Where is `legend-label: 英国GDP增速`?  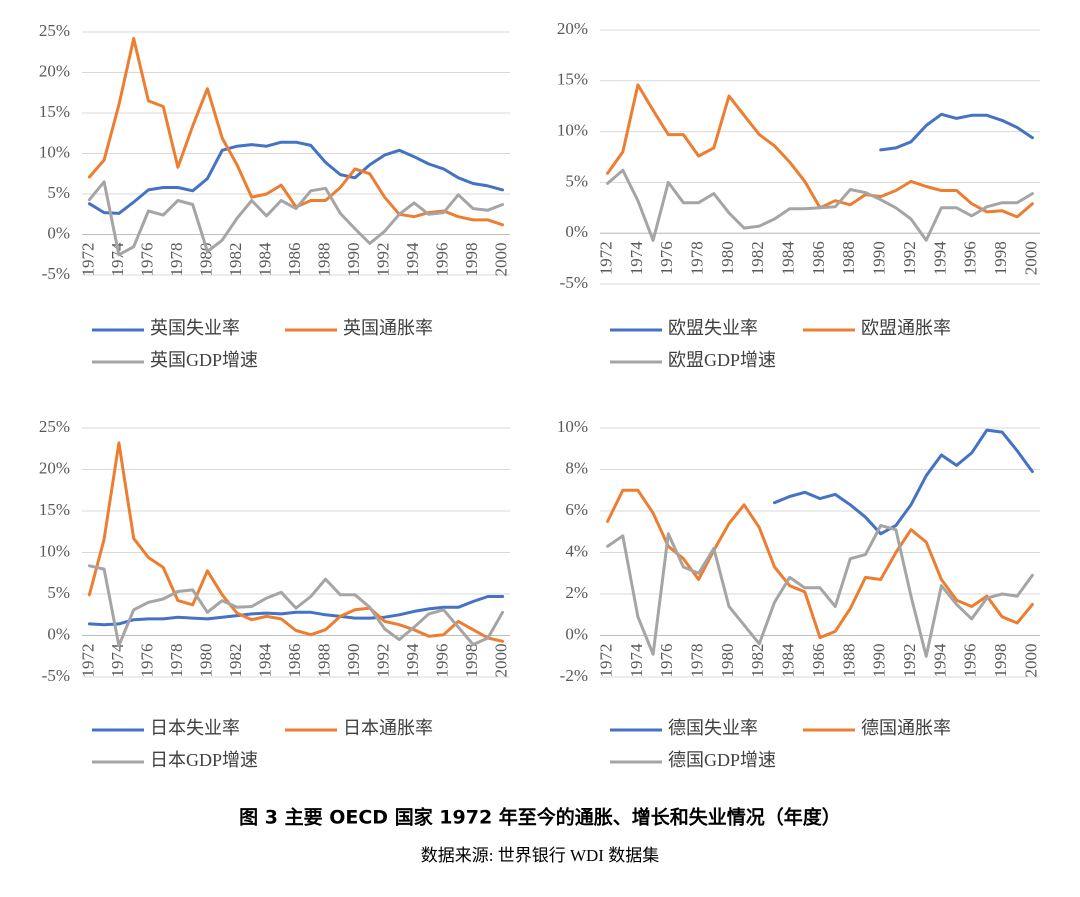 legend-label: 英国GDP增速 is located at coordinates (204, 360).